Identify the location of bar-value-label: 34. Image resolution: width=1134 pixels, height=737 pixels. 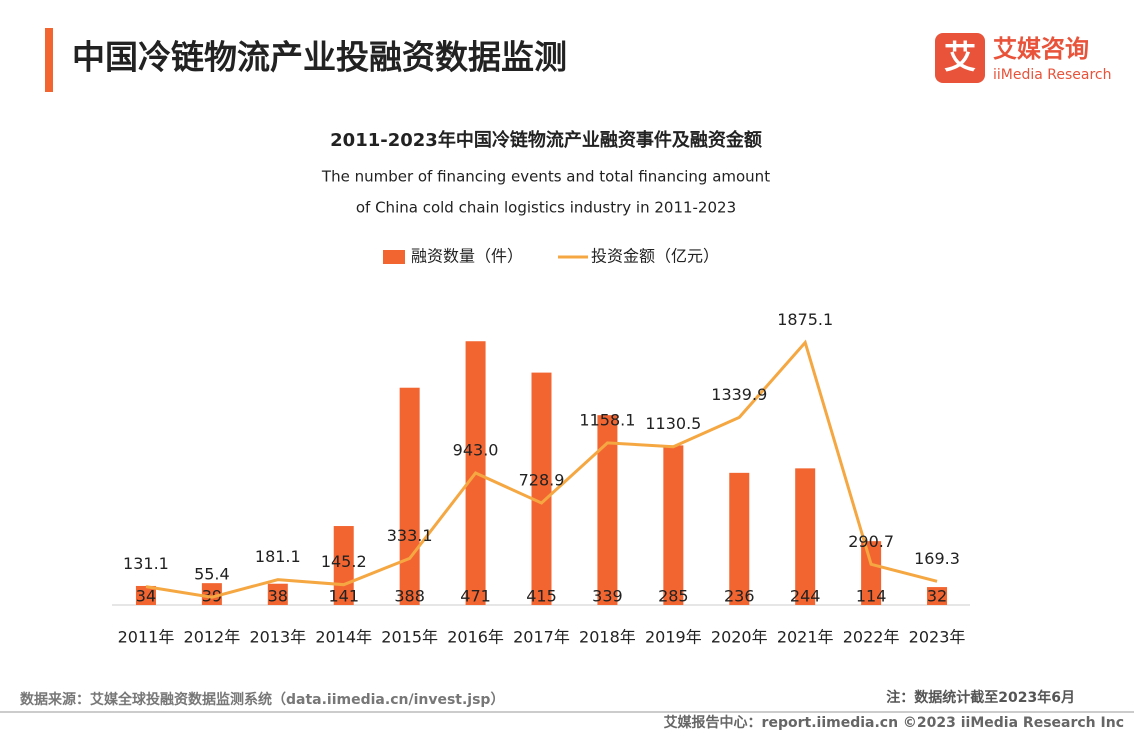
(146, 596).